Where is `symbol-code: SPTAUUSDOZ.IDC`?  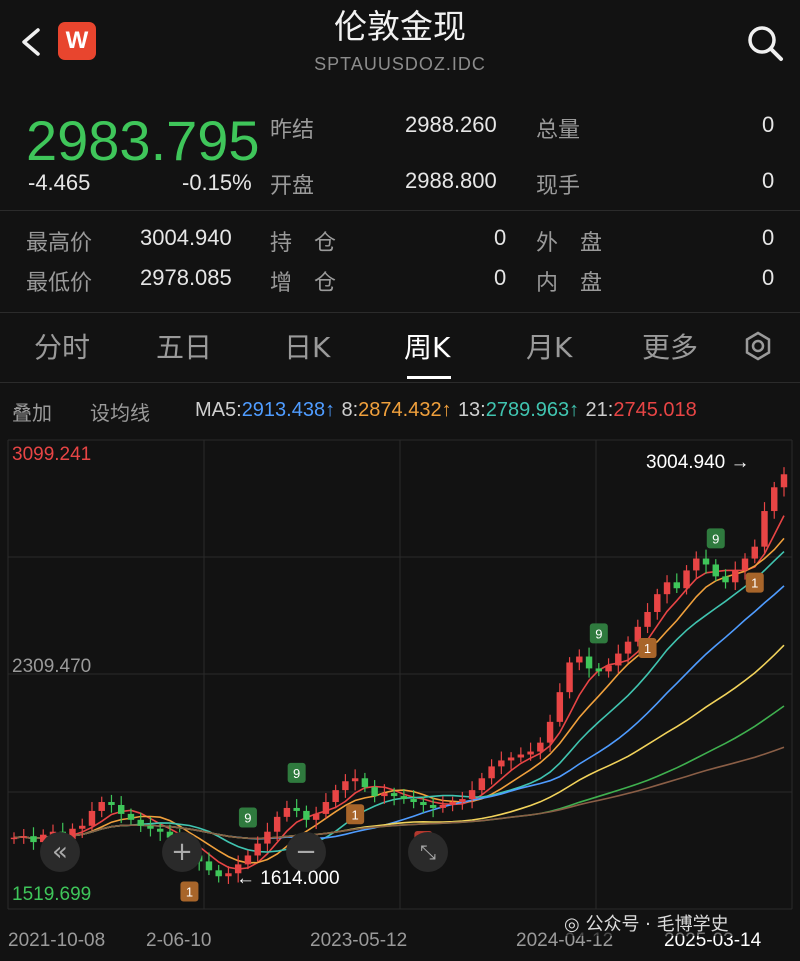
symbol-code: SPTAUUSDOZ.IDC is located at coordinates (400, 64).